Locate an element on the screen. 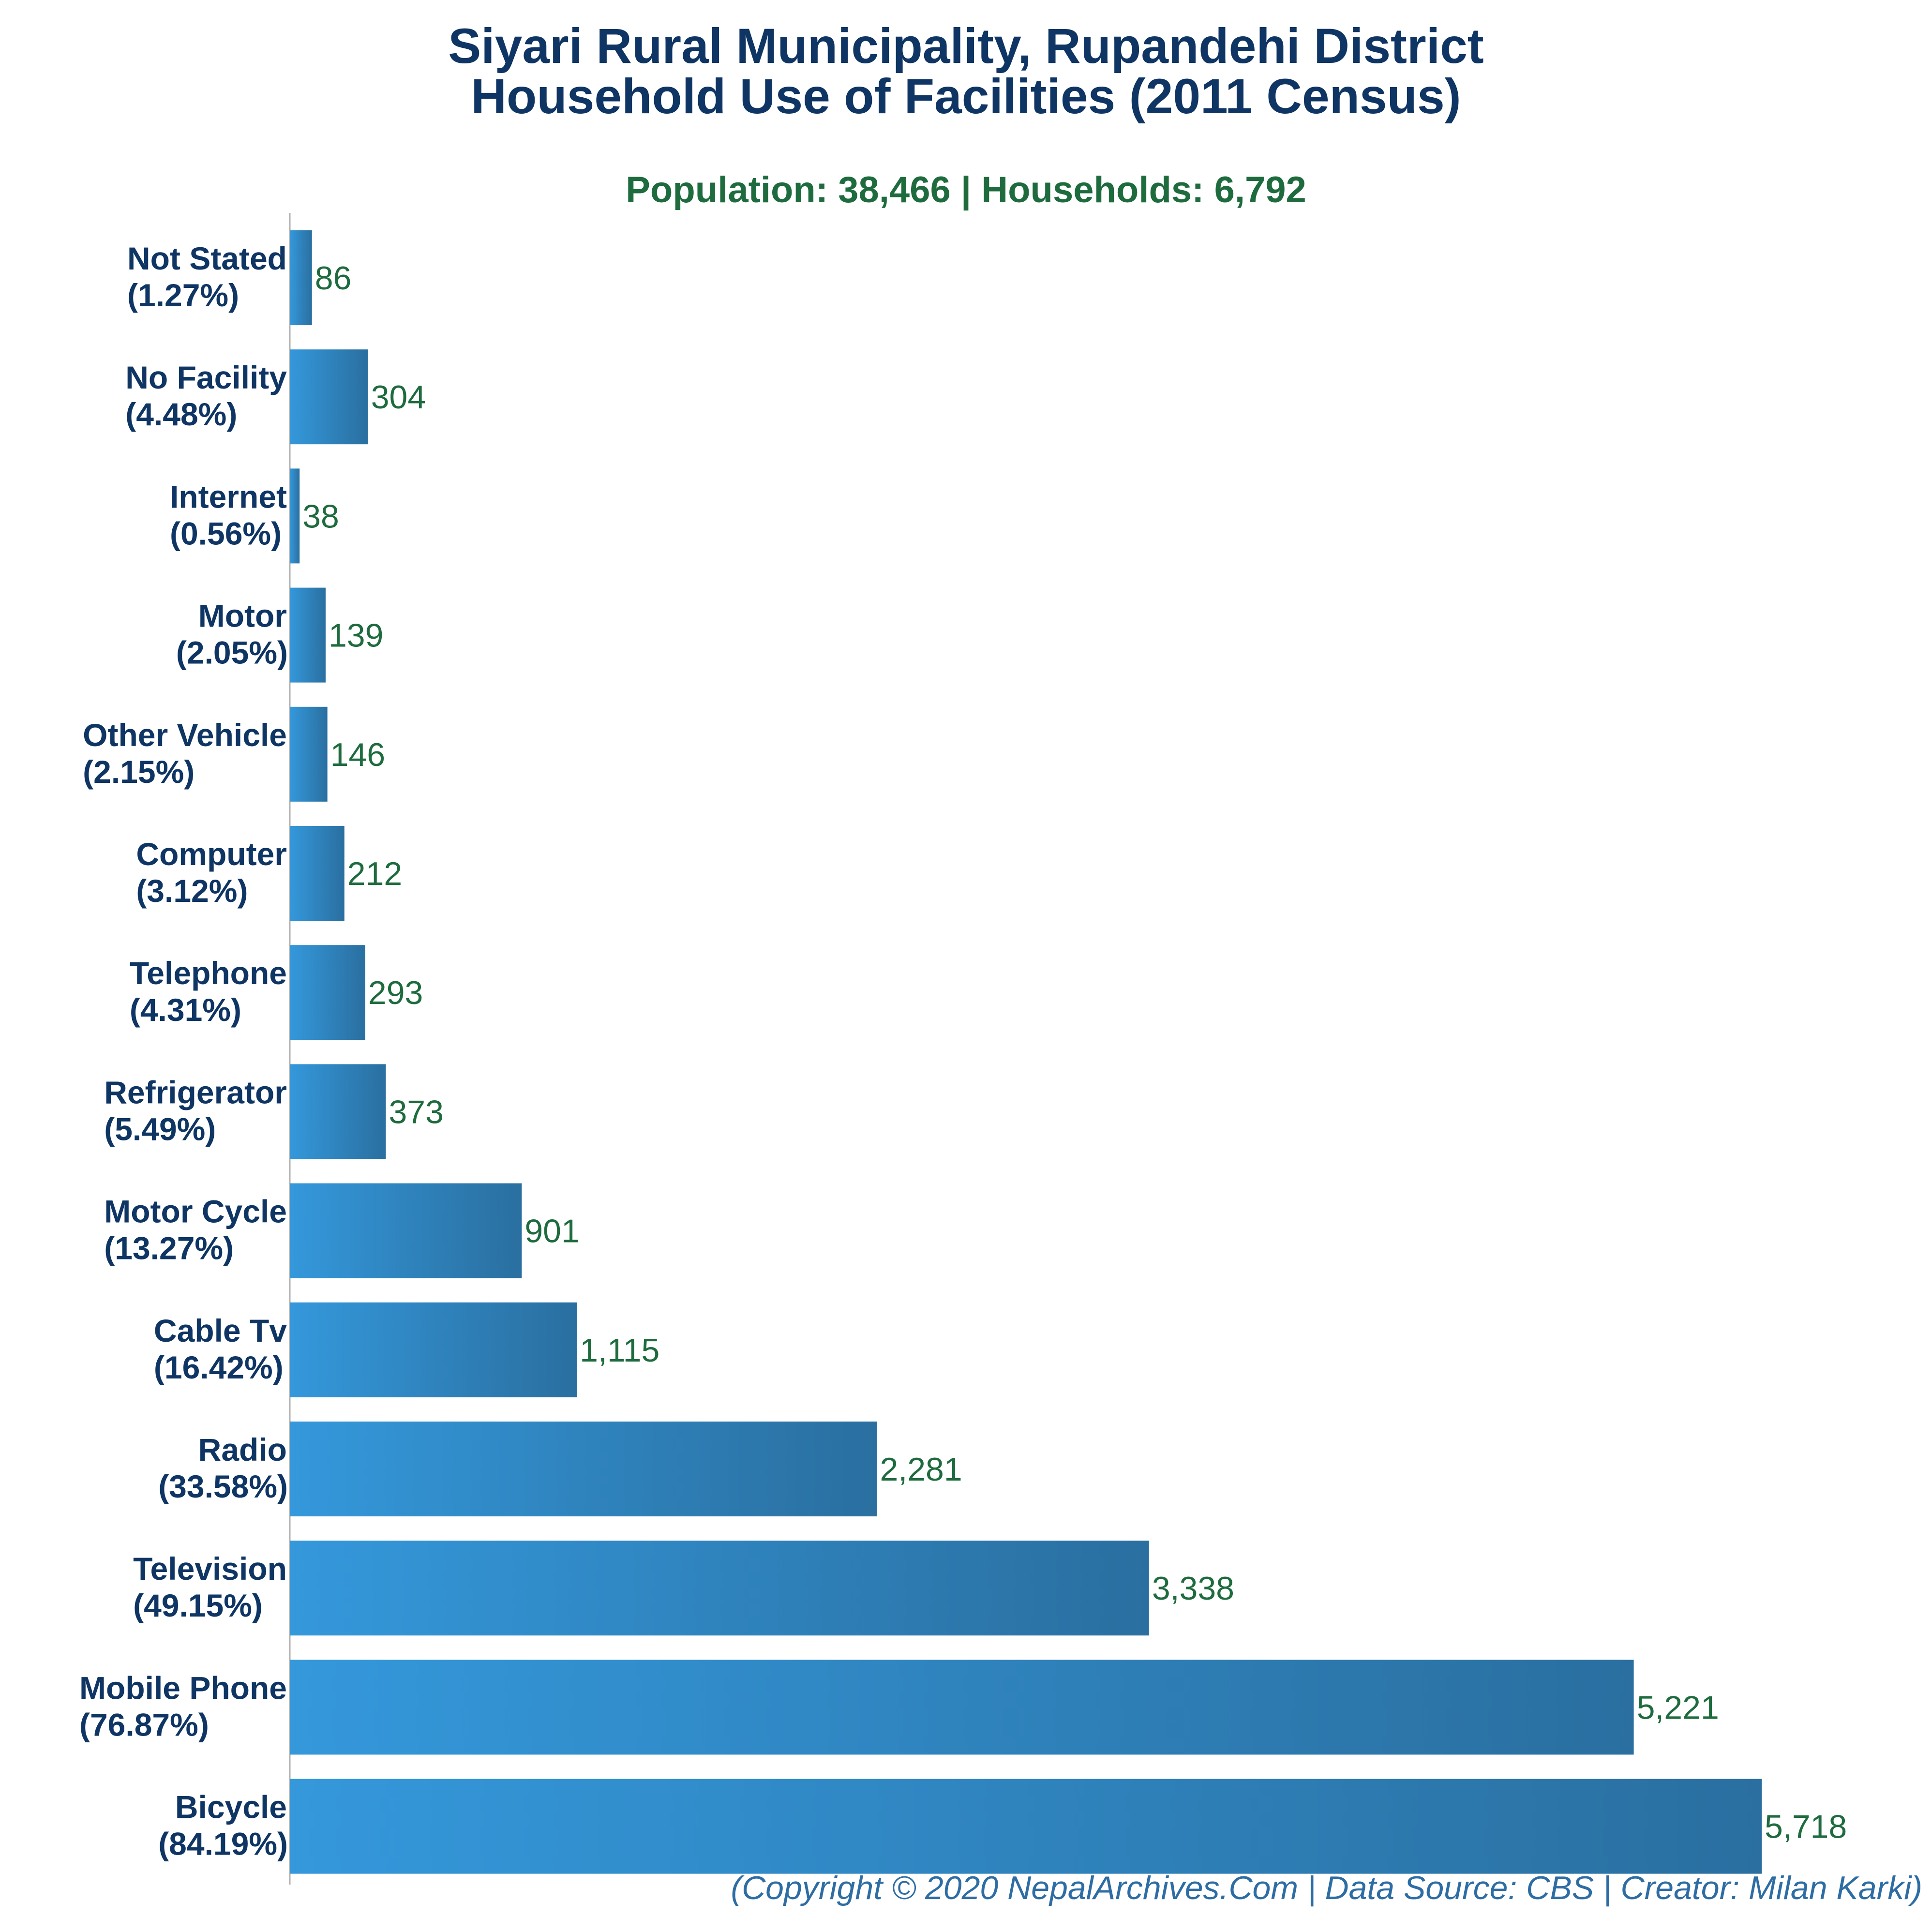  value-label-computer: 212 is located at coordinates (374, 873).